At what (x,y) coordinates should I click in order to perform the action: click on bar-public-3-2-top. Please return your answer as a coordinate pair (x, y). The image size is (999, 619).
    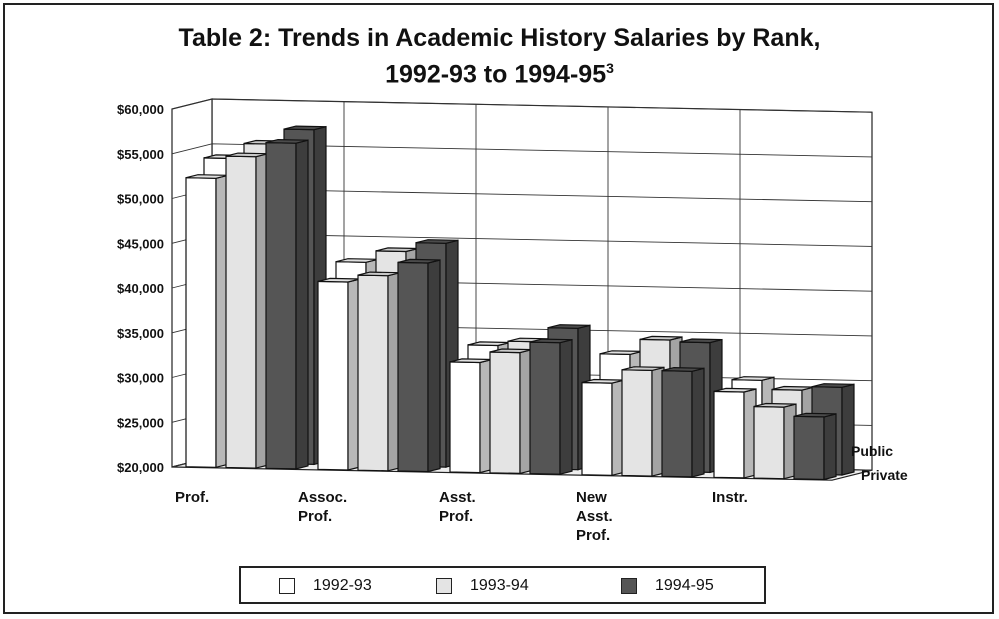
    Looking at the image, I should click on (683, 369).